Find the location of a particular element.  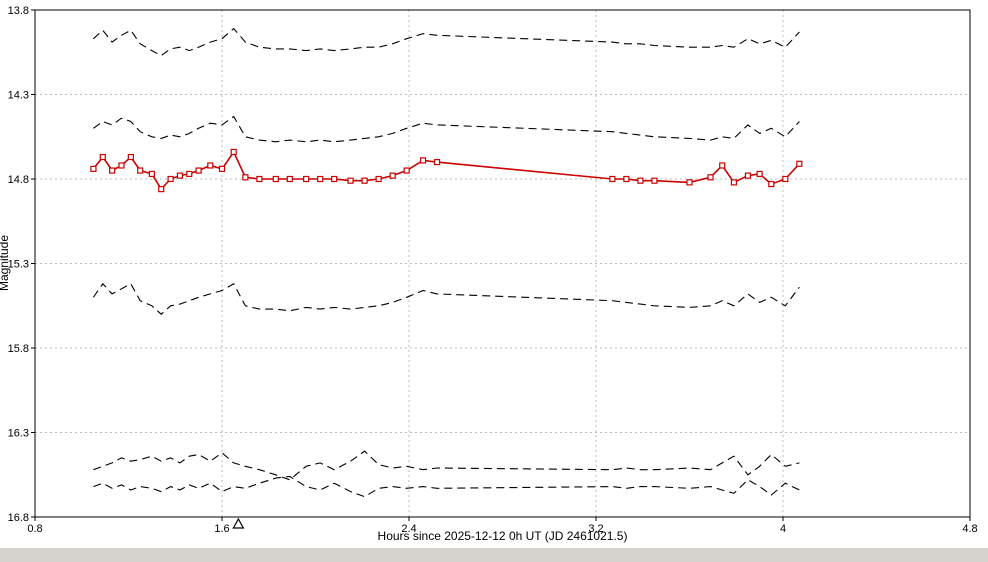

x-tick-label: 2.4 is located at coordinates (408, 529).